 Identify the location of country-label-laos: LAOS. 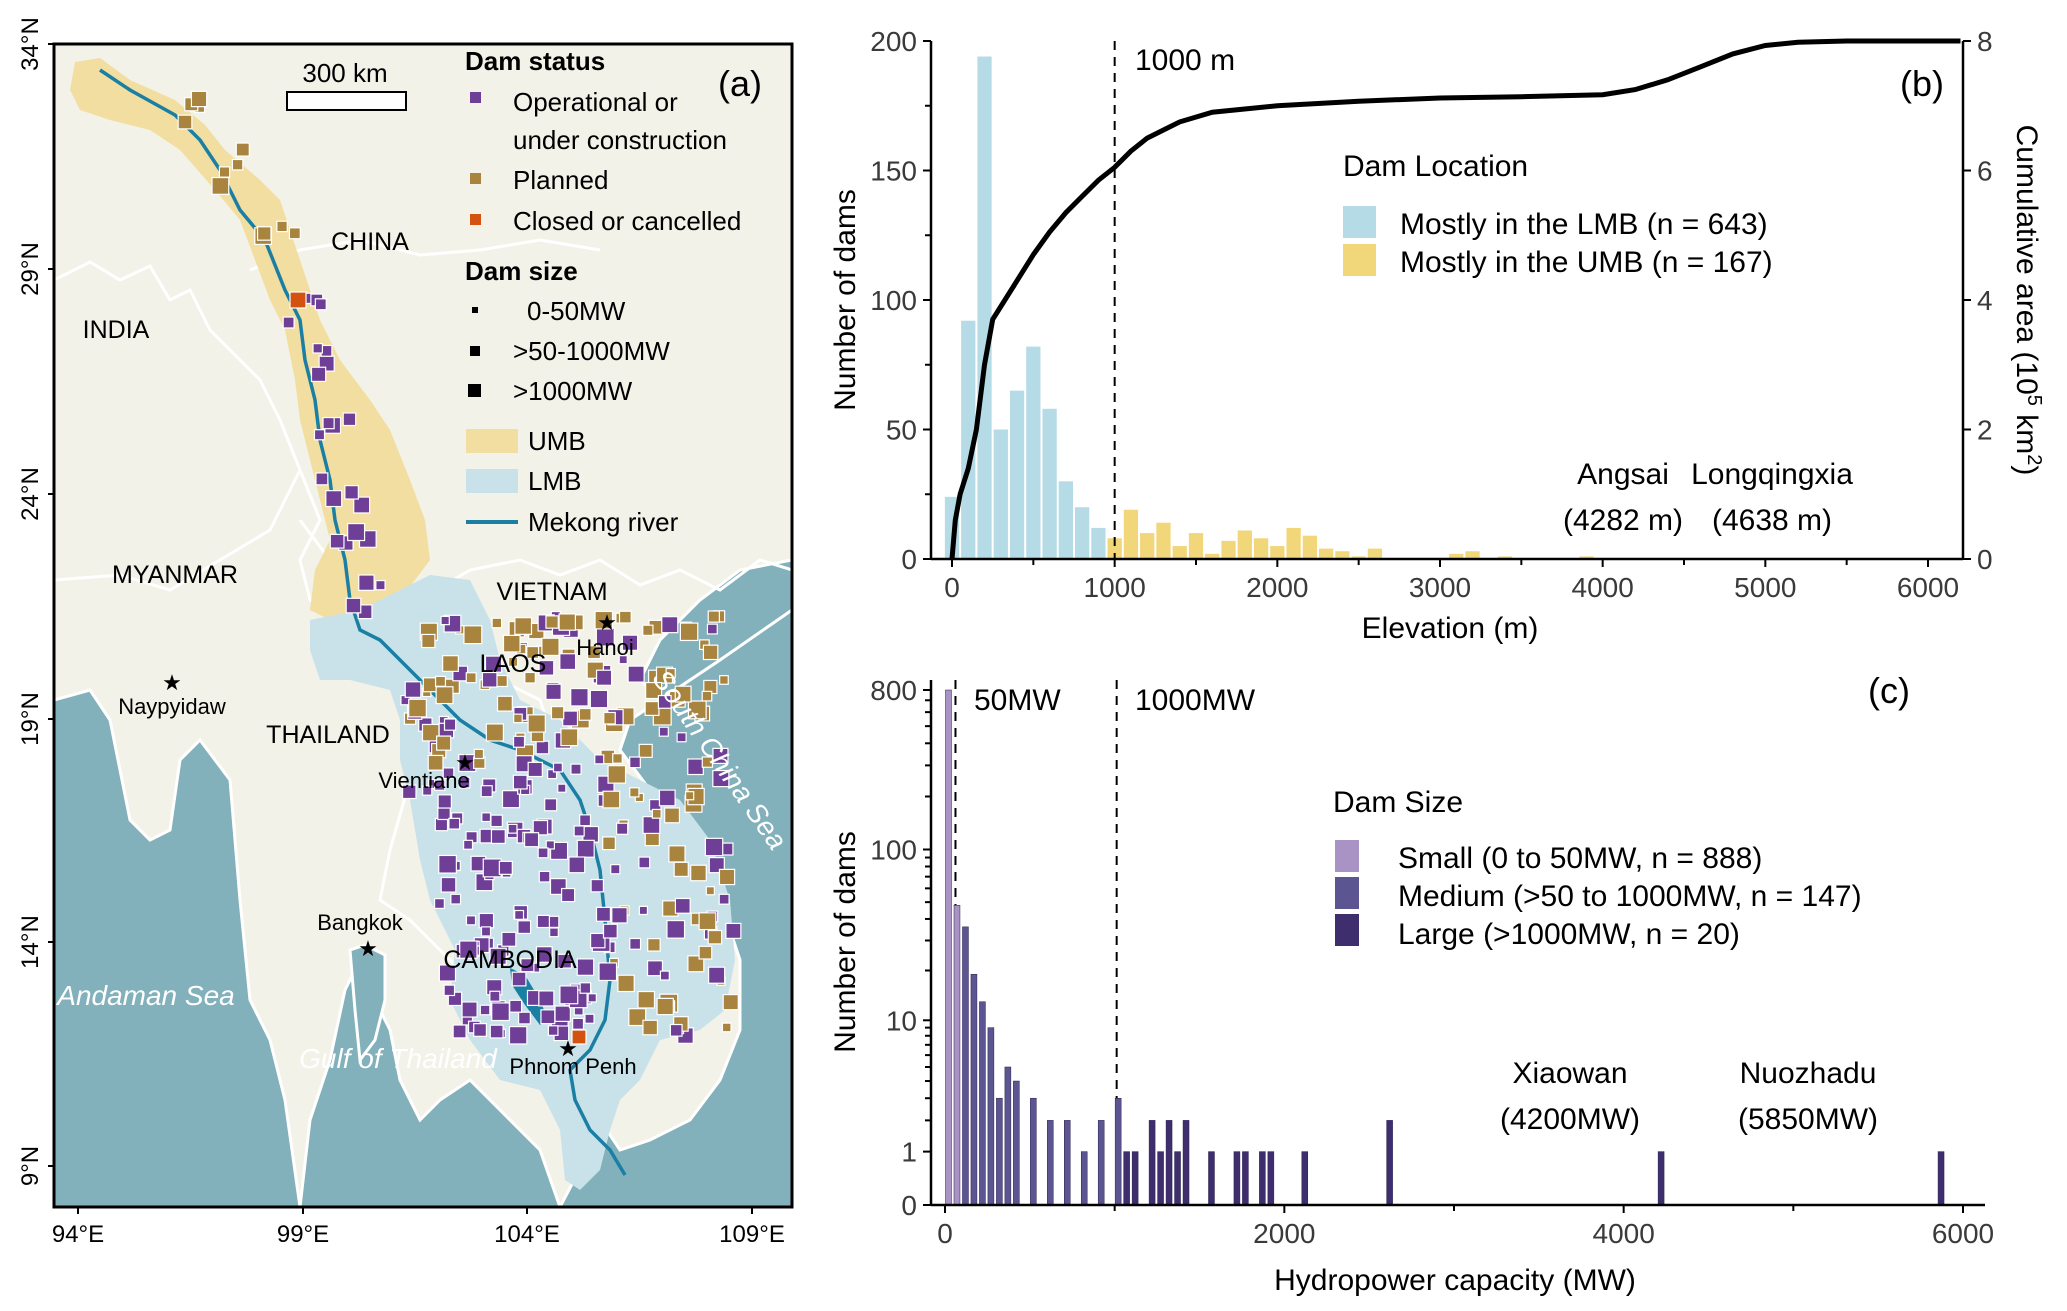
(513, 664).